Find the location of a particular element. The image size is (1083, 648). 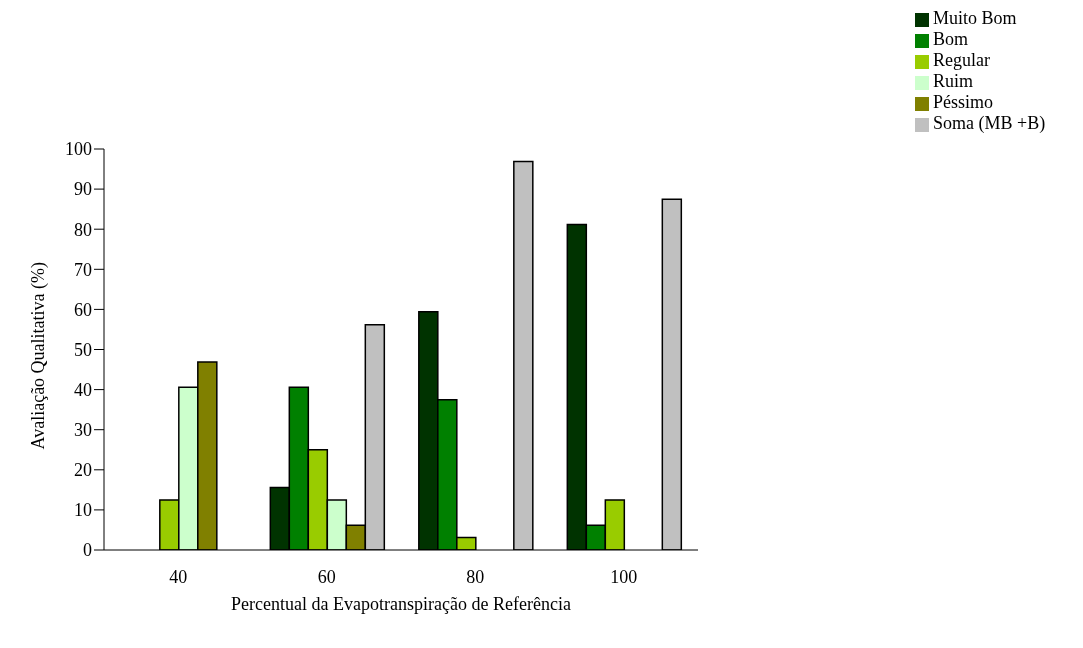

legend-label: Ruim is located at coordinates (953, 81).